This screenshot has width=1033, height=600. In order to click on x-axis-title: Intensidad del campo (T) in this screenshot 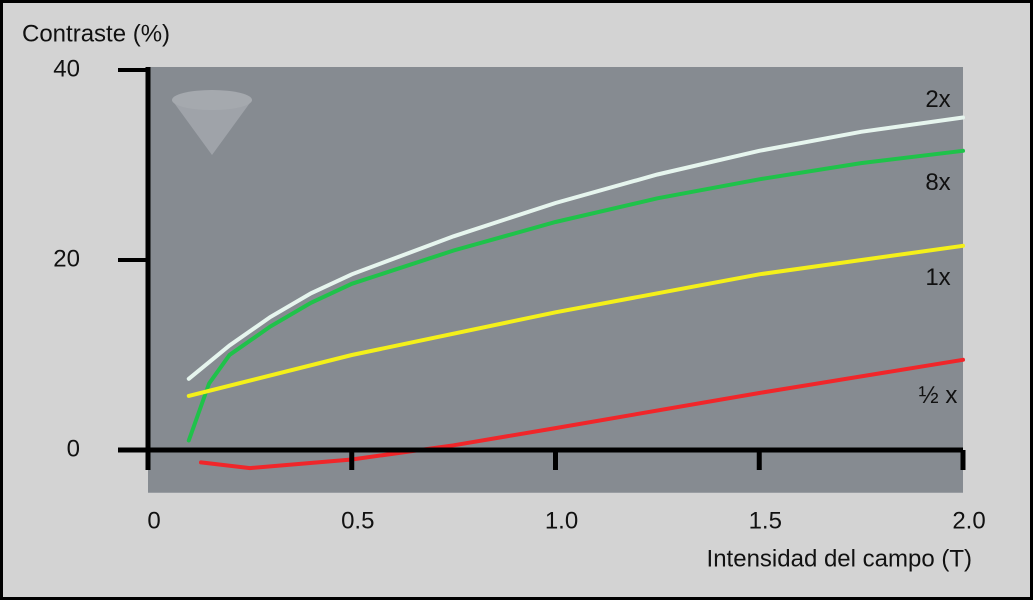, I will do `click(839, 558)`.